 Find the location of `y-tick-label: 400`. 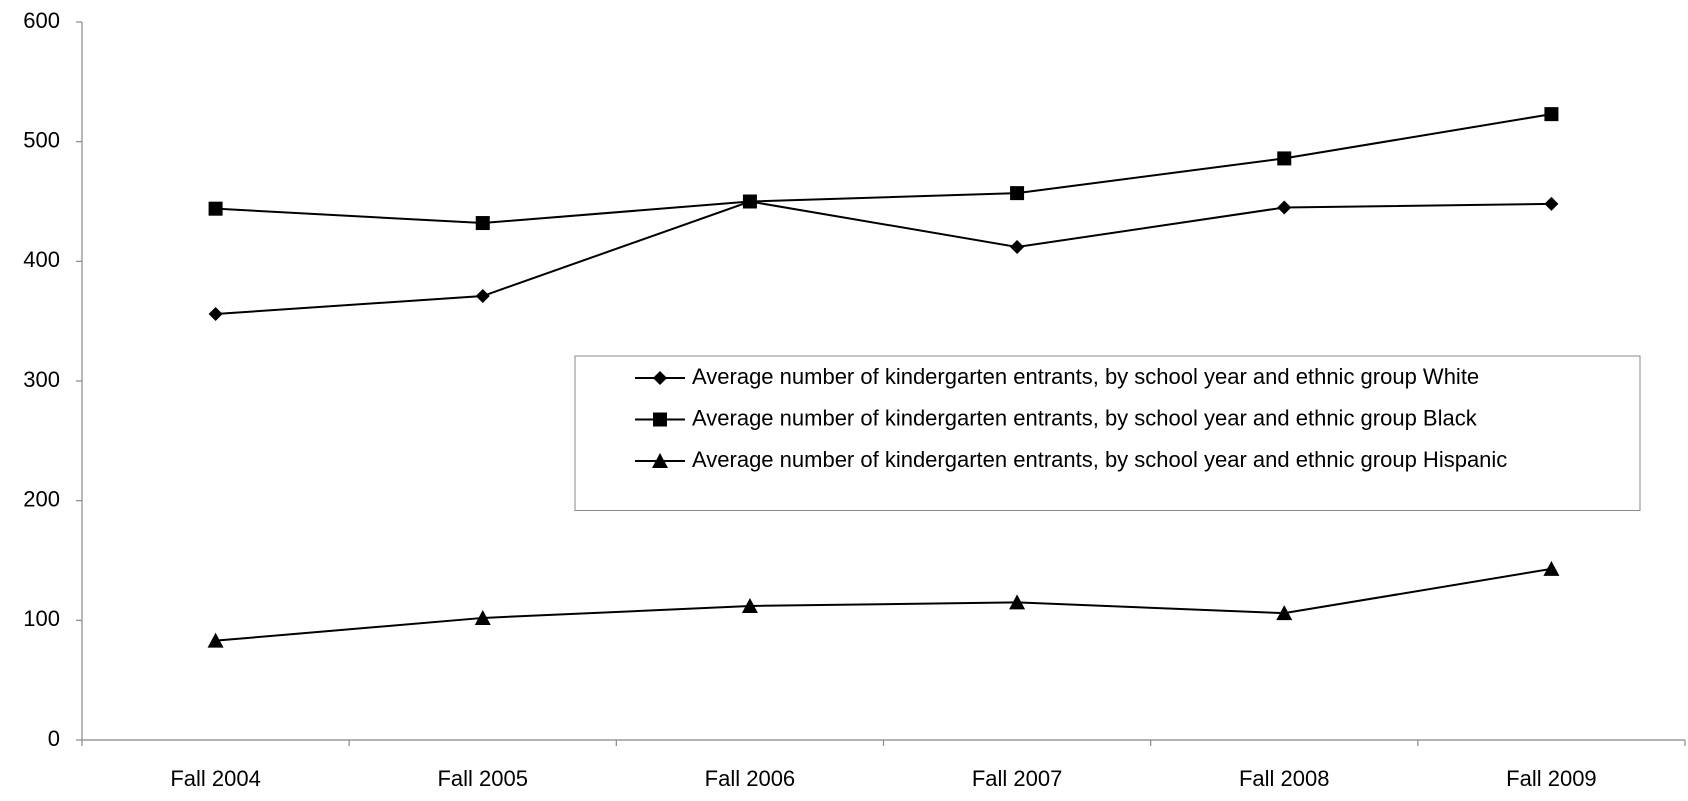

y-tick-label: 400 is located at coordinates (41, 259).